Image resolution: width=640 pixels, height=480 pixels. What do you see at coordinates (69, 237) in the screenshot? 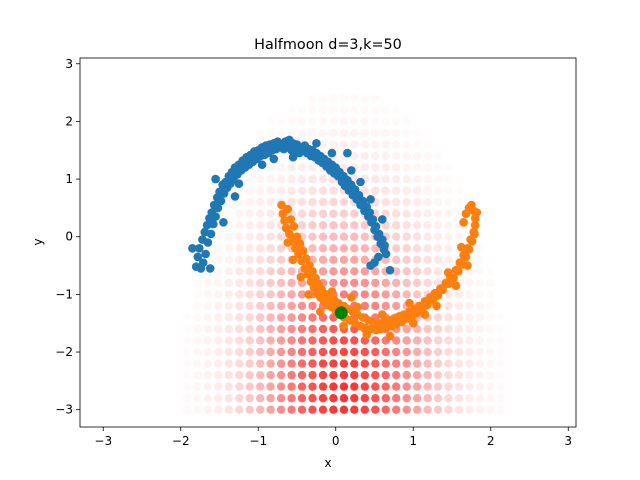
I see `y-tick-label: 0` at bounding box center [69, 237].